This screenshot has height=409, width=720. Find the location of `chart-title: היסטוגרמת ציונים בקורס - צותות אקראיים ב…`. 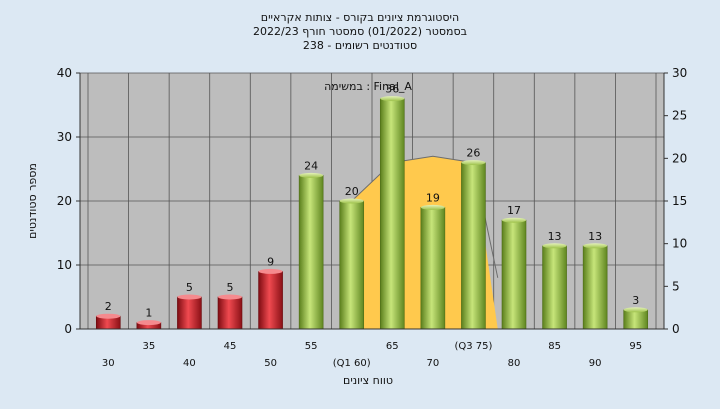

chart-title: היסטוגרמת ציונים בקורס - צותות אקראיים ב… is located at coordinates (360, 31).